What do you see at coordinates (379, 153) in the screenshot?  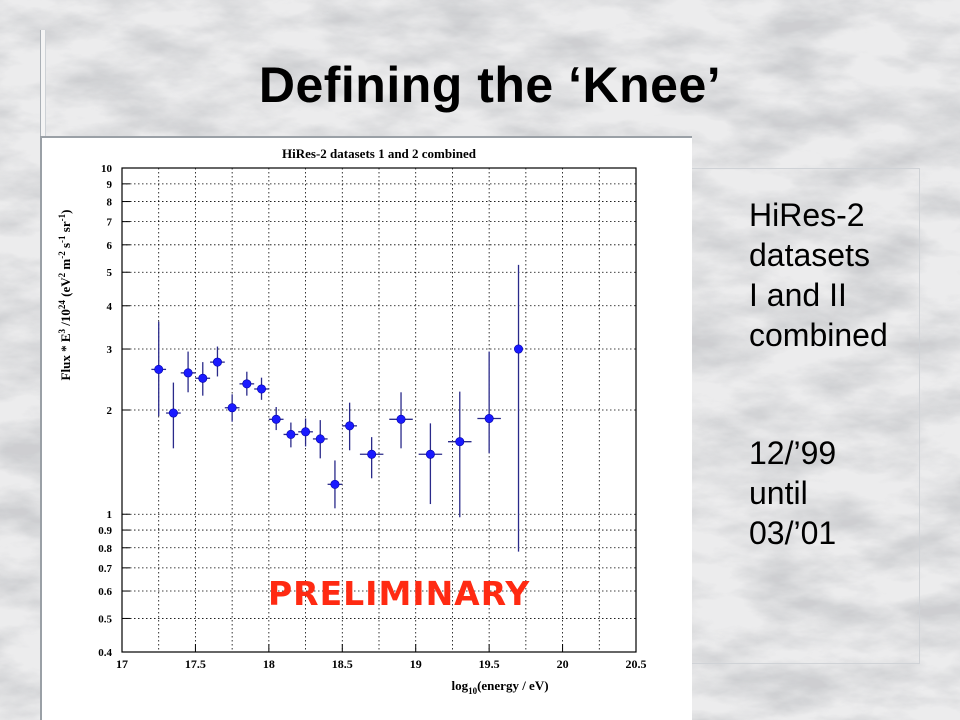 I see `chart-title: HiRes-2 datasets 1 and 2 combined` at bounding box center [379, 153].